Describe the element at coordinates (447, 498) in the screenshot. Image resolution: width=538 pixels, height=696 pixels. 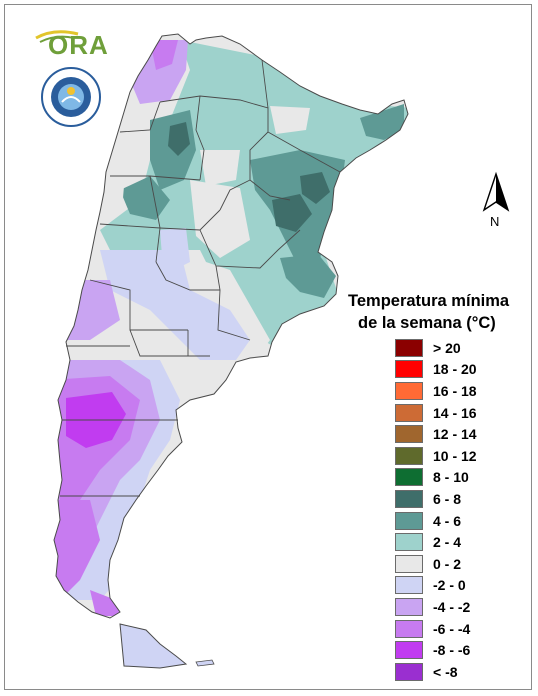
I see `legend-label: 6 - 8` at that location.